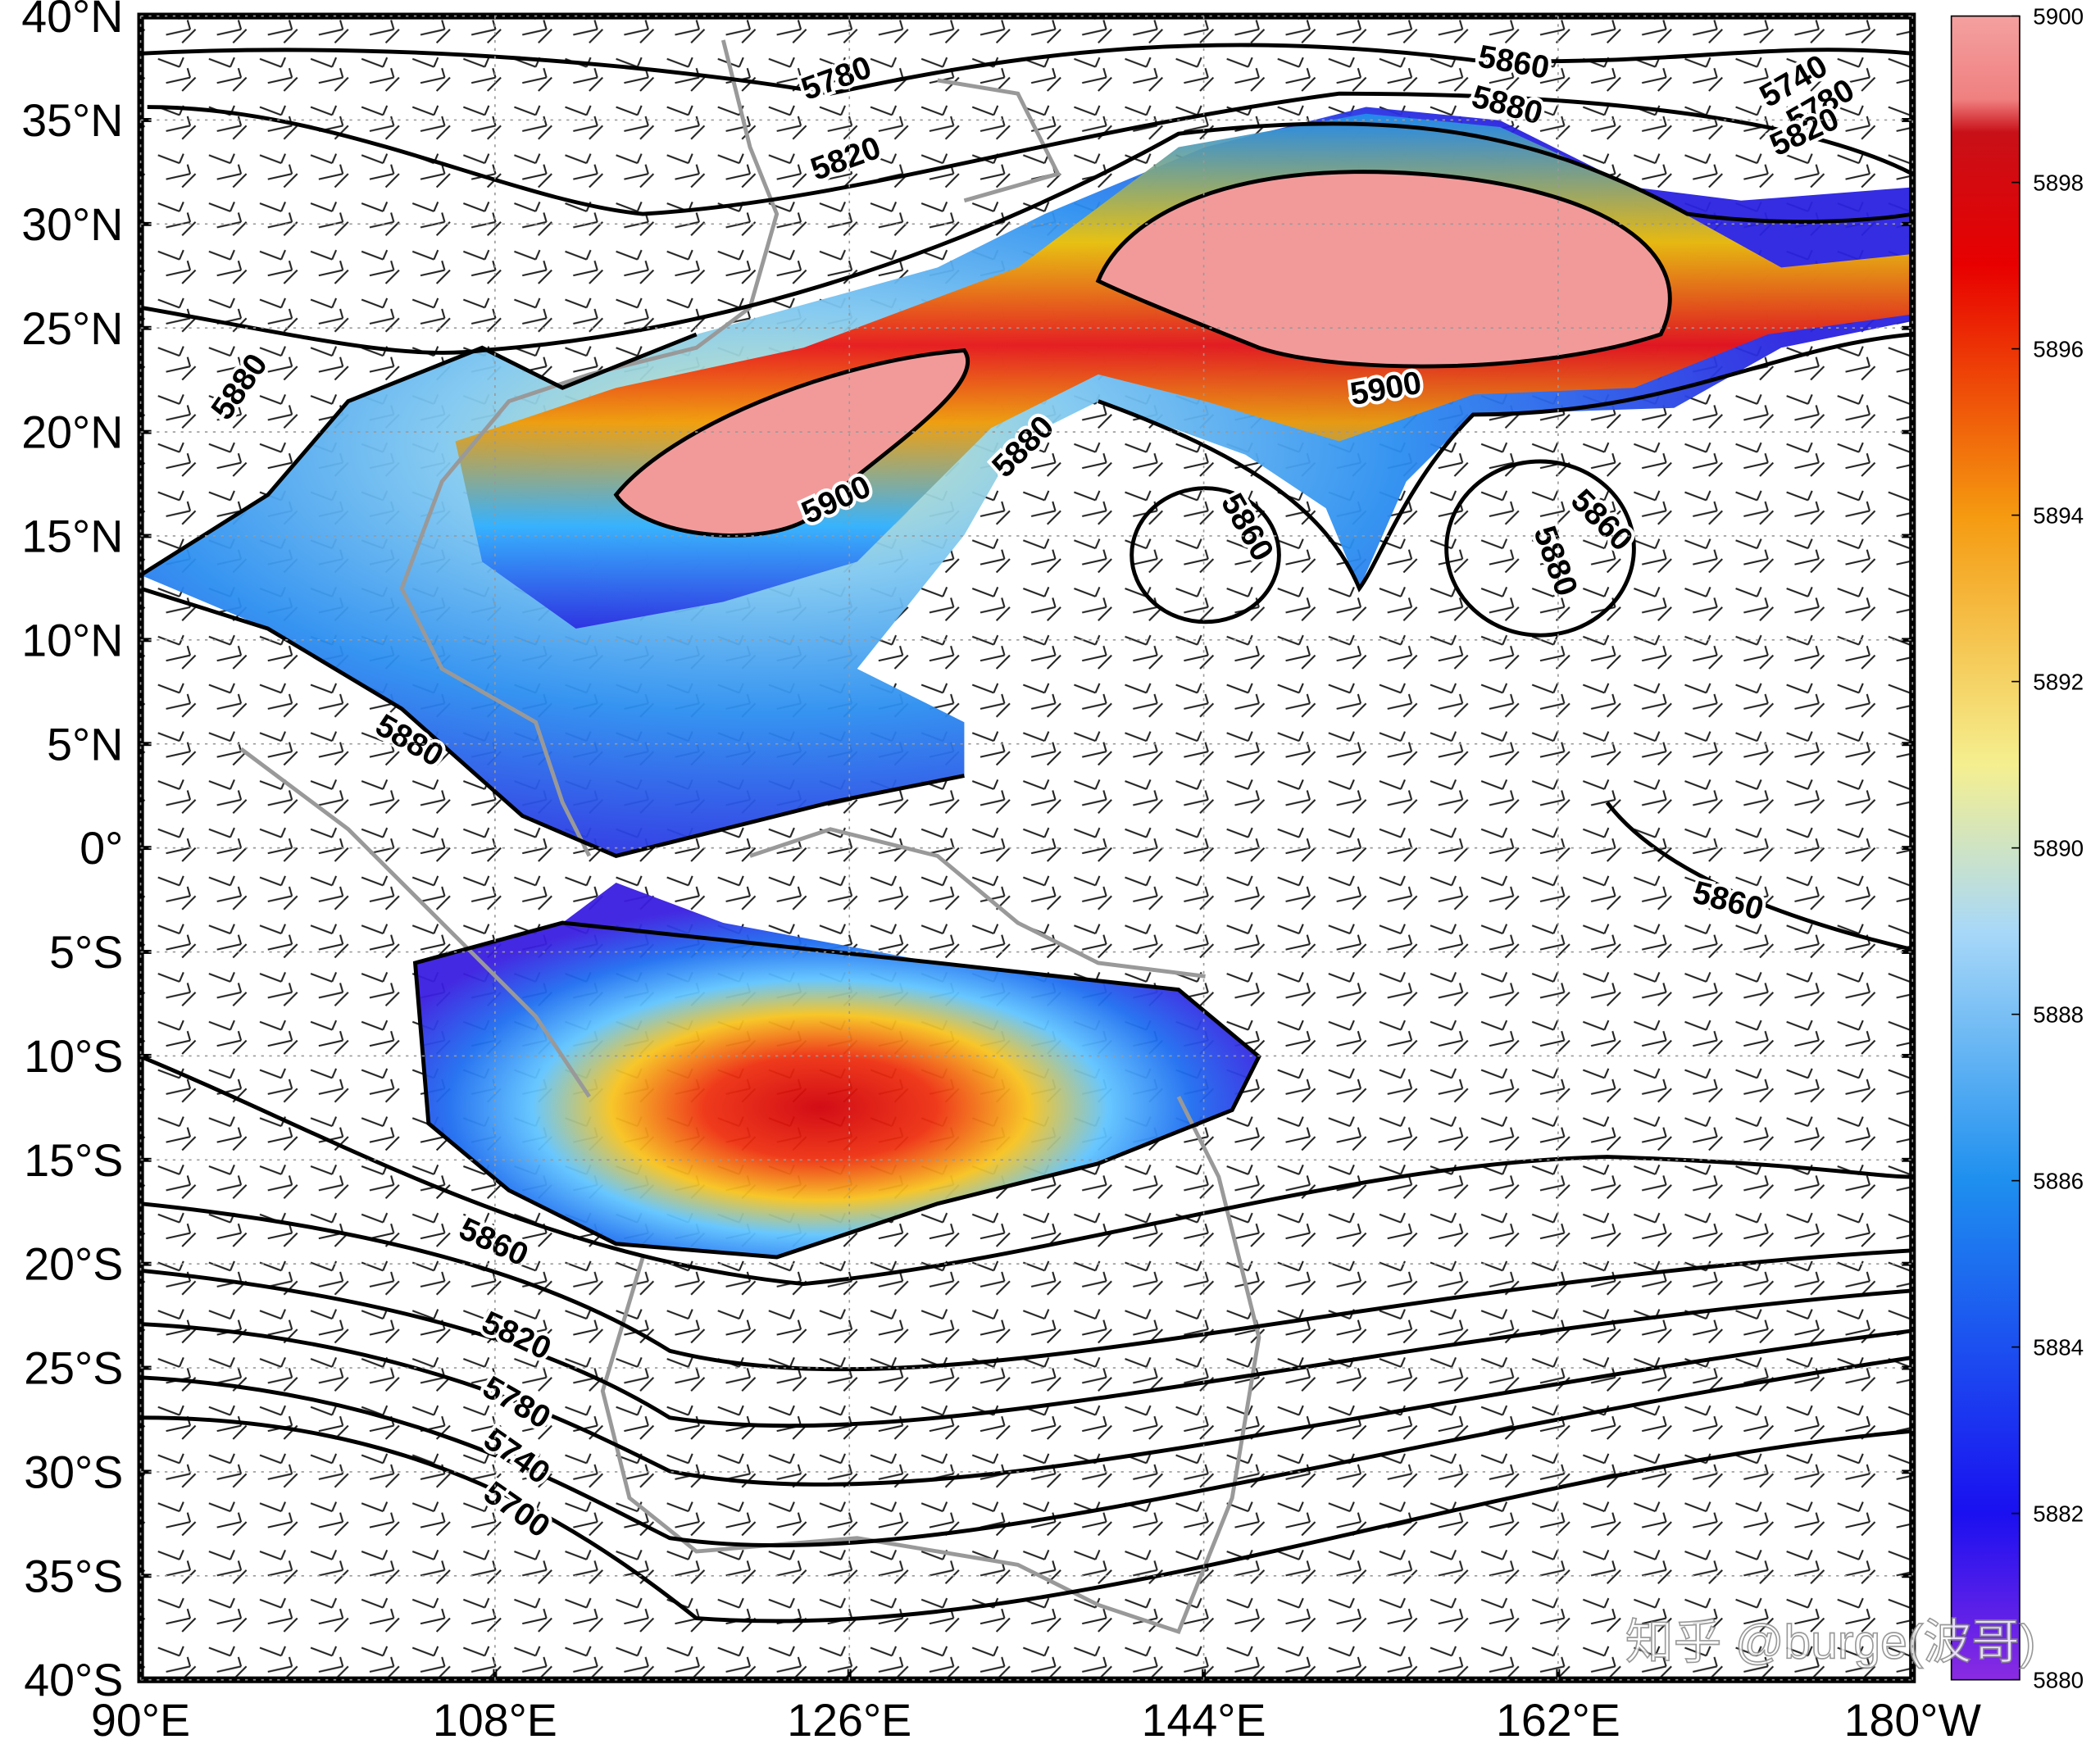 The height and width of the screenshot is (1744, 2100). What do you see at coordinates (2058, 1014) in the screenshot?
I see `colorbar-label: 5888` at bounding box center [2058, 1014].